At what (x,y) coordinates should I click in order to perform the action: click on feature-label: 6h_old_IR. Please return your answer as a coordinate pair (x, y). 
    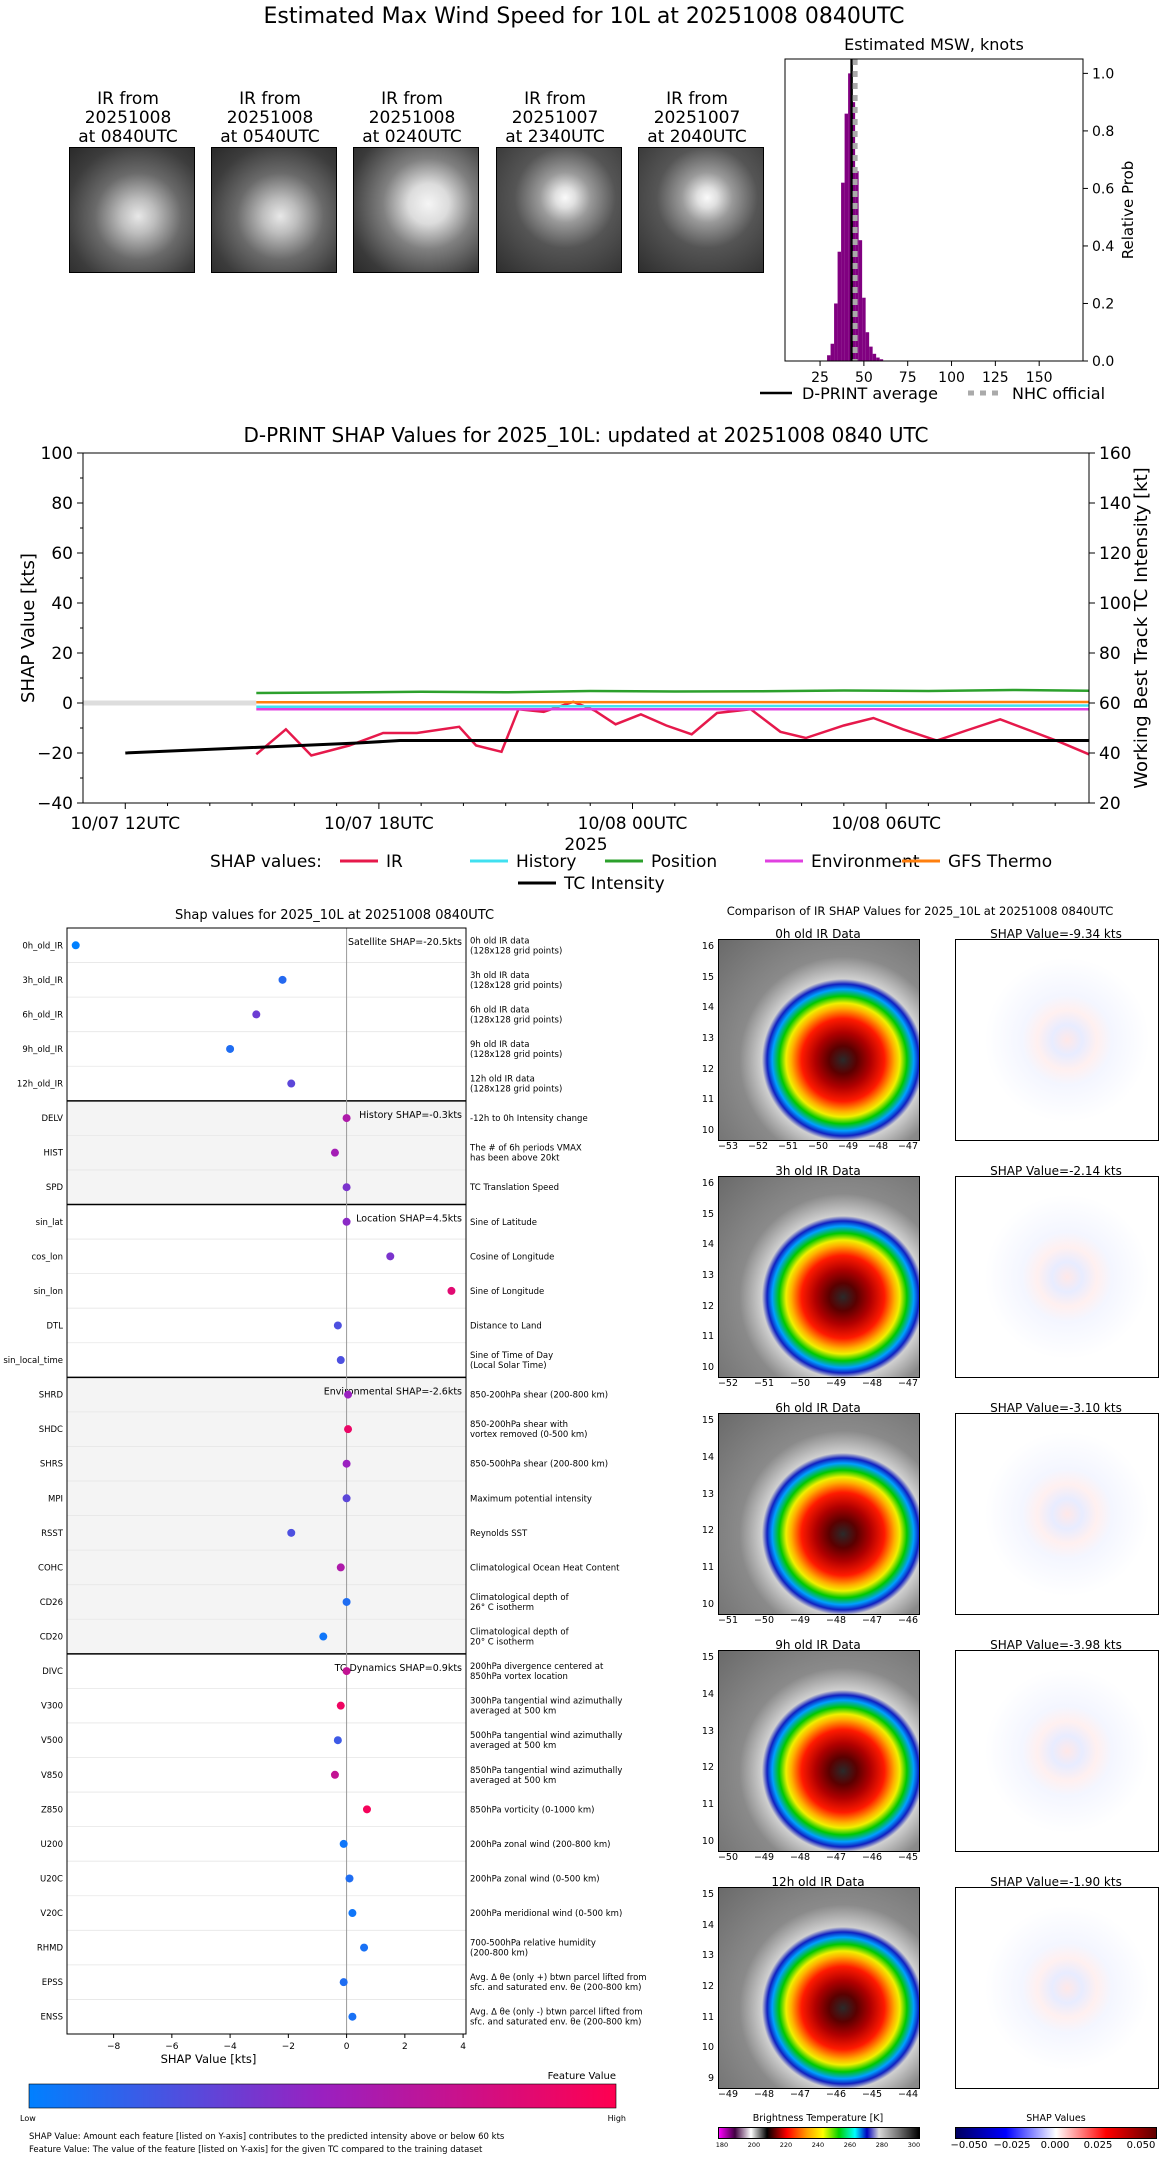
    Looking at the image, I should click on (42, 1015).